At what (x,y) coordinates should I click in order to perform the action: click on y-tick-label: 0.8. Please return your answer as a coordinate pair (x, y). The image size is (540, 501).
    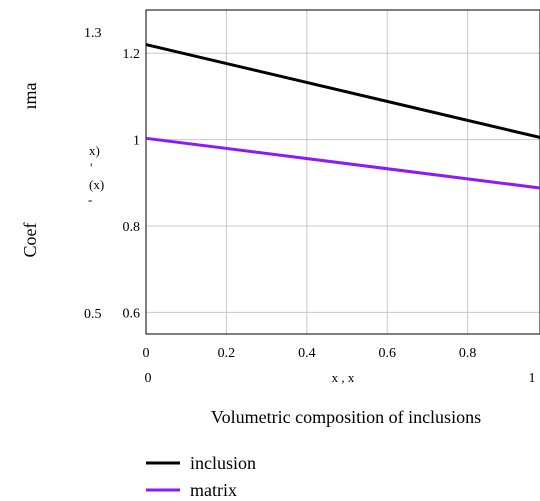
    Looking at the image, I should click on (132, 227).